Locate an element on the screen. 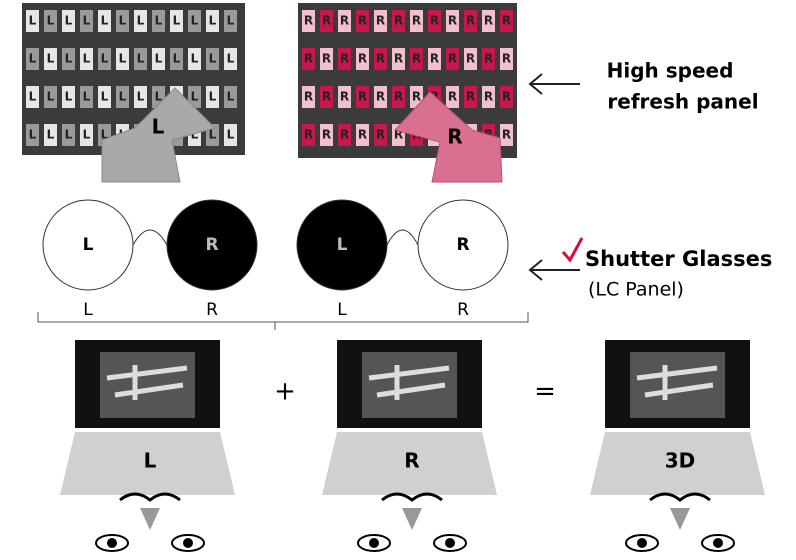 The width and height of the screenshot is (796, 560). lens-label: L is located at coordinates (88, 245).